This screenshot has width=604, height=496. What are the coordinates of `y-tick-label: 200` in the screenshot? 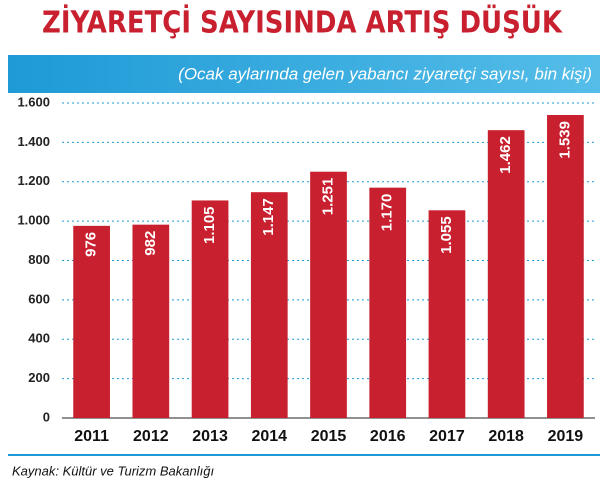 It's located at (39, 377).